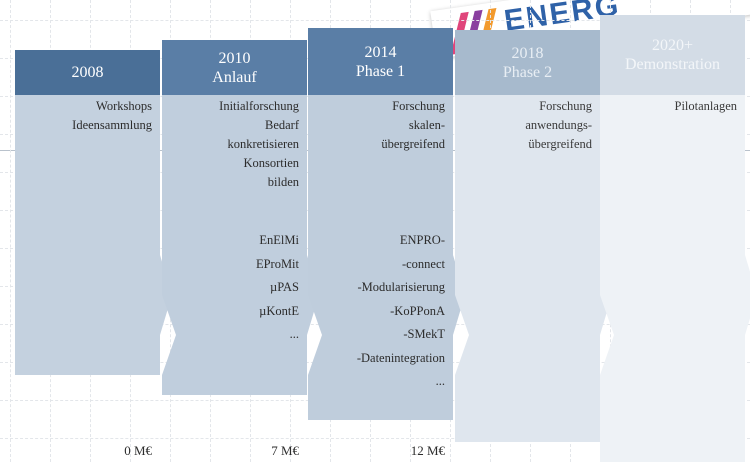 The height and width of the screenshot is (462, 750). Describe the element at coordinates (279, 310) in the screenshot. I see `project-name: µKontE` at that location.